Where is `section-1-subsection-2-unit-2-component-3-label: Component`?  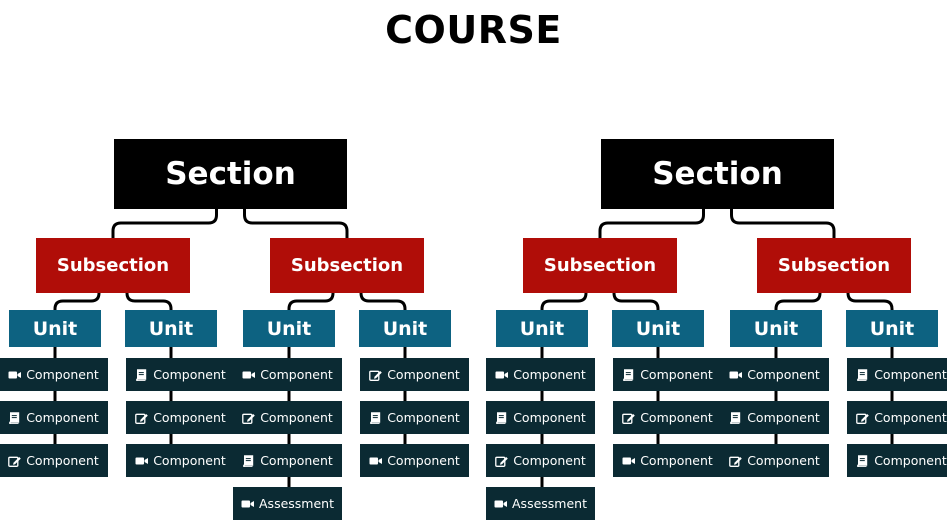
section-1-subsection-2-unit-2-component-3-label: Component is located at coordinates (423, 460).